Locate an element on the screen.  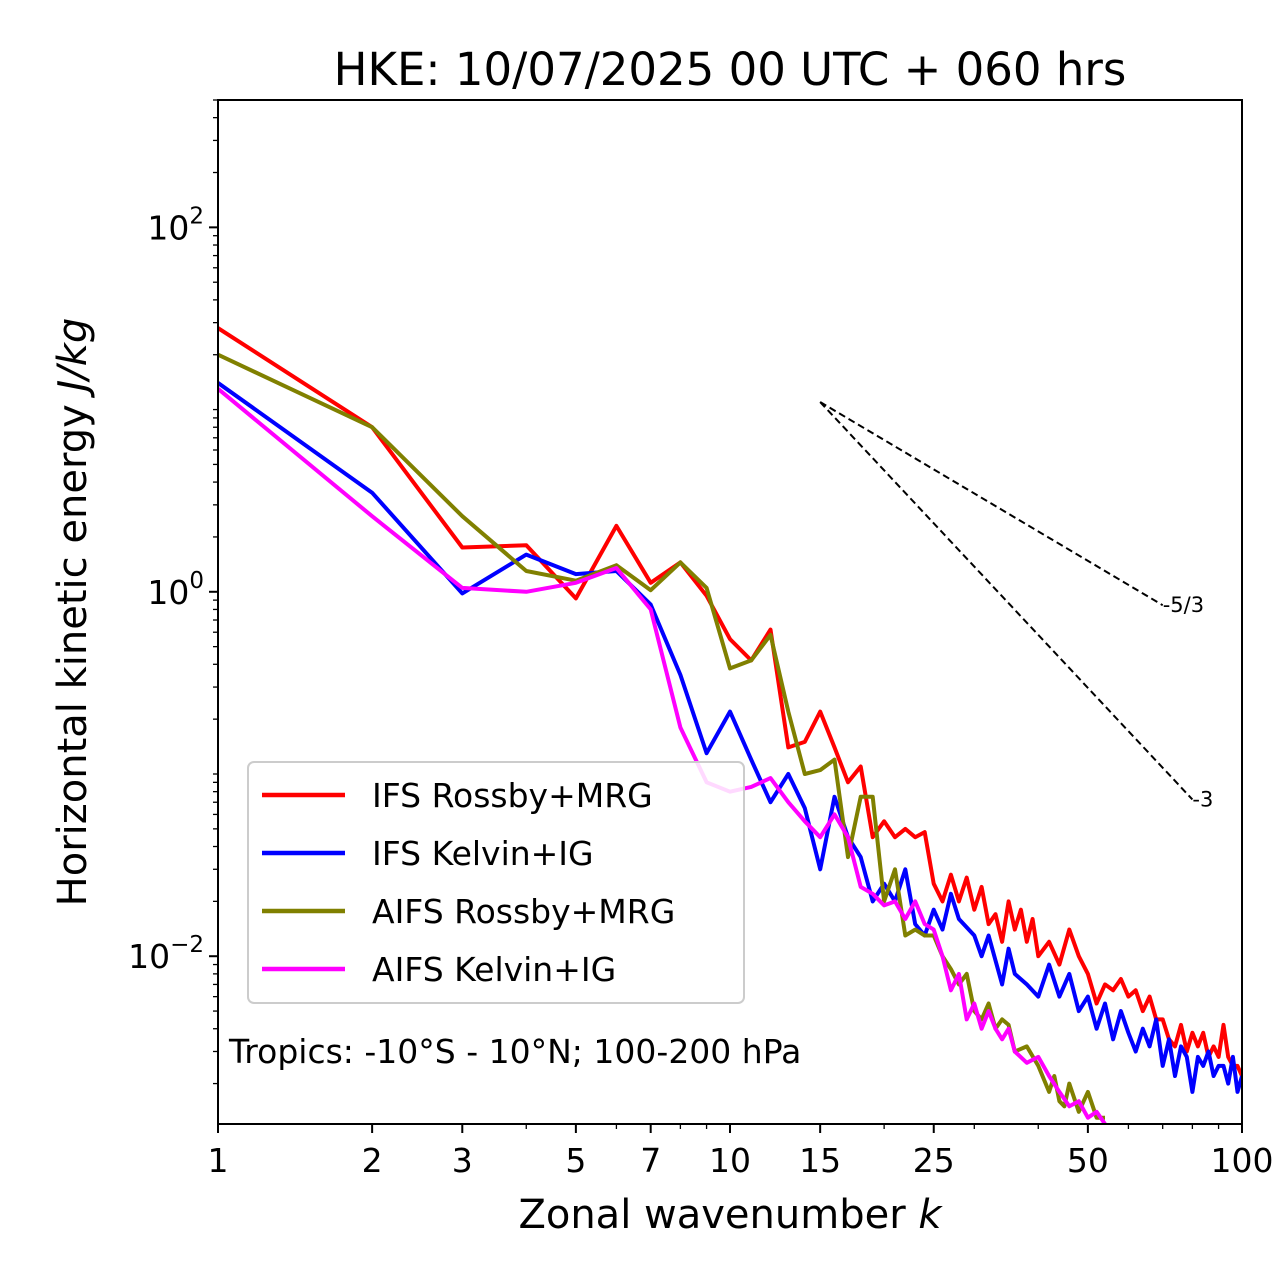
legend-label: AIFS Rossby+MRG is located at coordinates (523, 911).